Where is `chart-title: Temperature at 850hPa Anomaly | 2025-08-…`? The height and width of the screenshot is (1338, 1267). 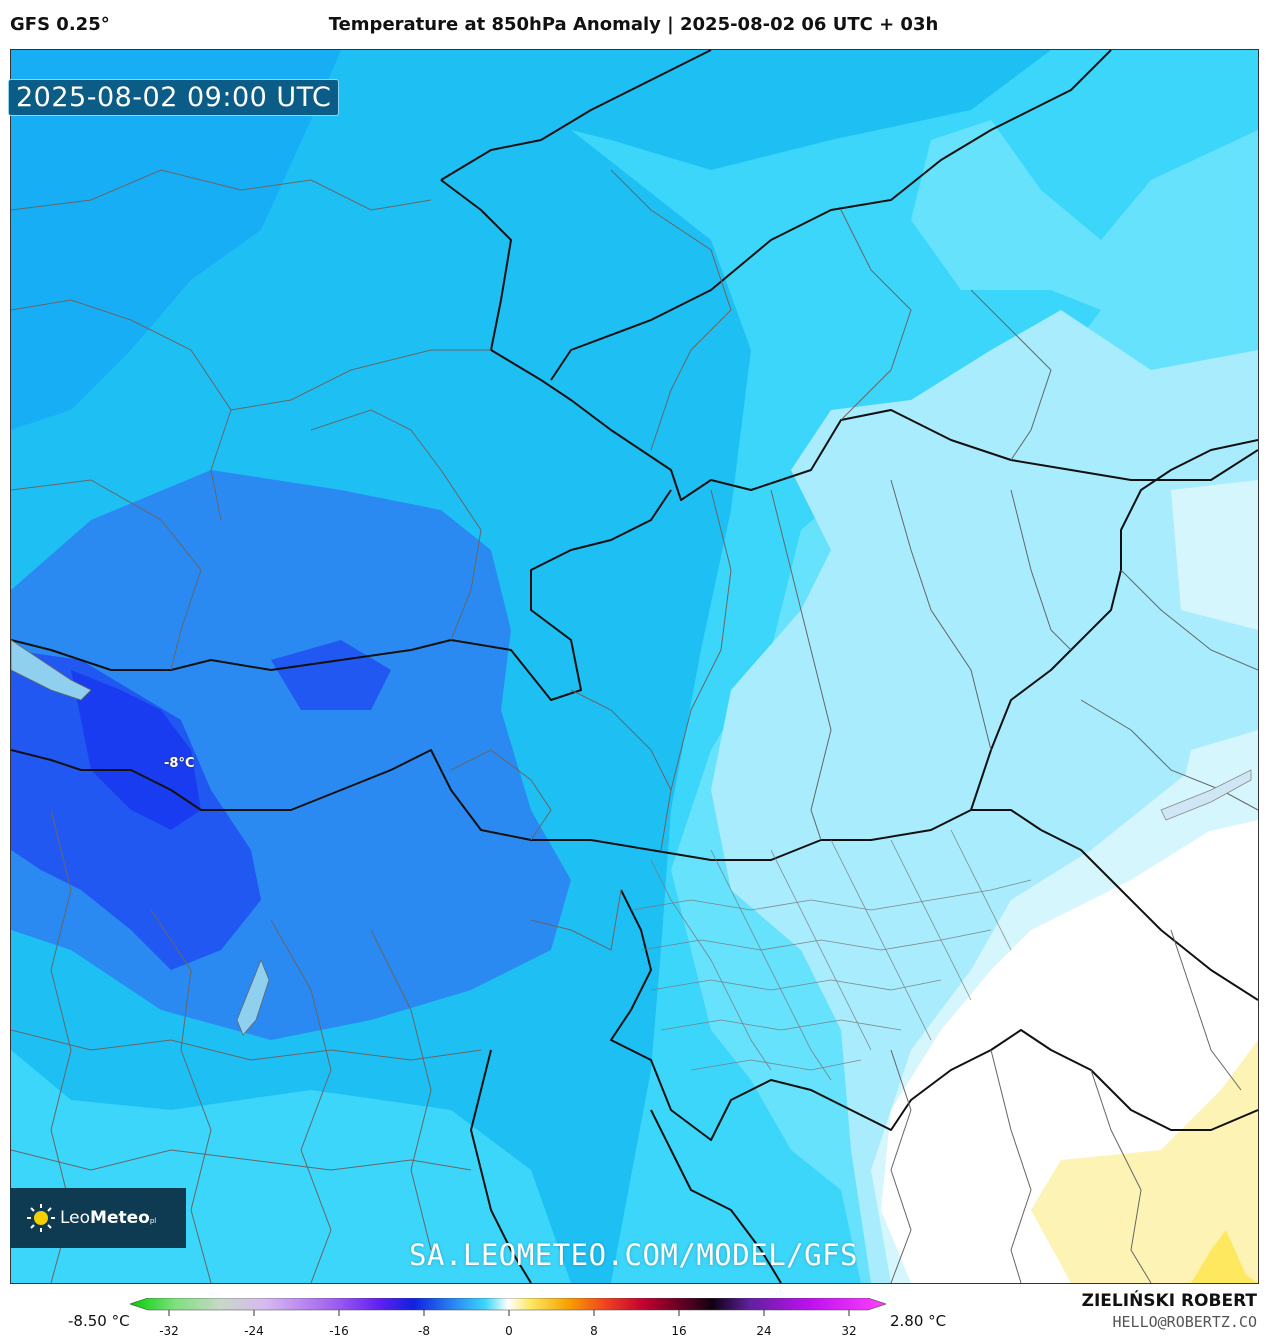 chart-title: Temperature at 850hPa Anomaly | 2025-08-… is located at coordinates (633, 24).